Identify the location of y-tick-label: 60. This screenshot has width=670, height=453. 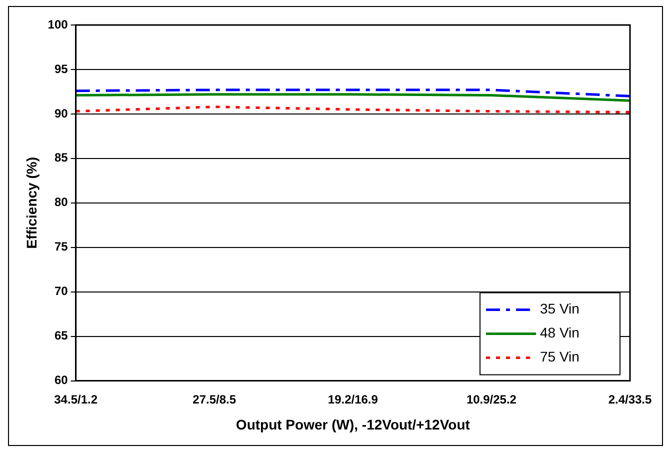
(61, 380).